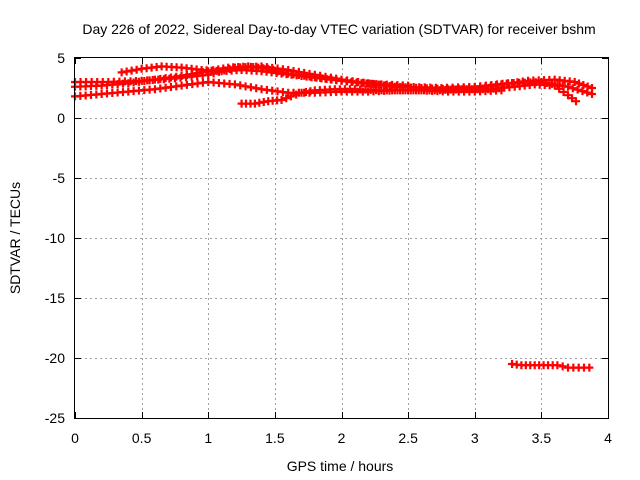 This screenshot has height=480, width=640. I want to click on x-tick-label: 3, so click(475, 438).